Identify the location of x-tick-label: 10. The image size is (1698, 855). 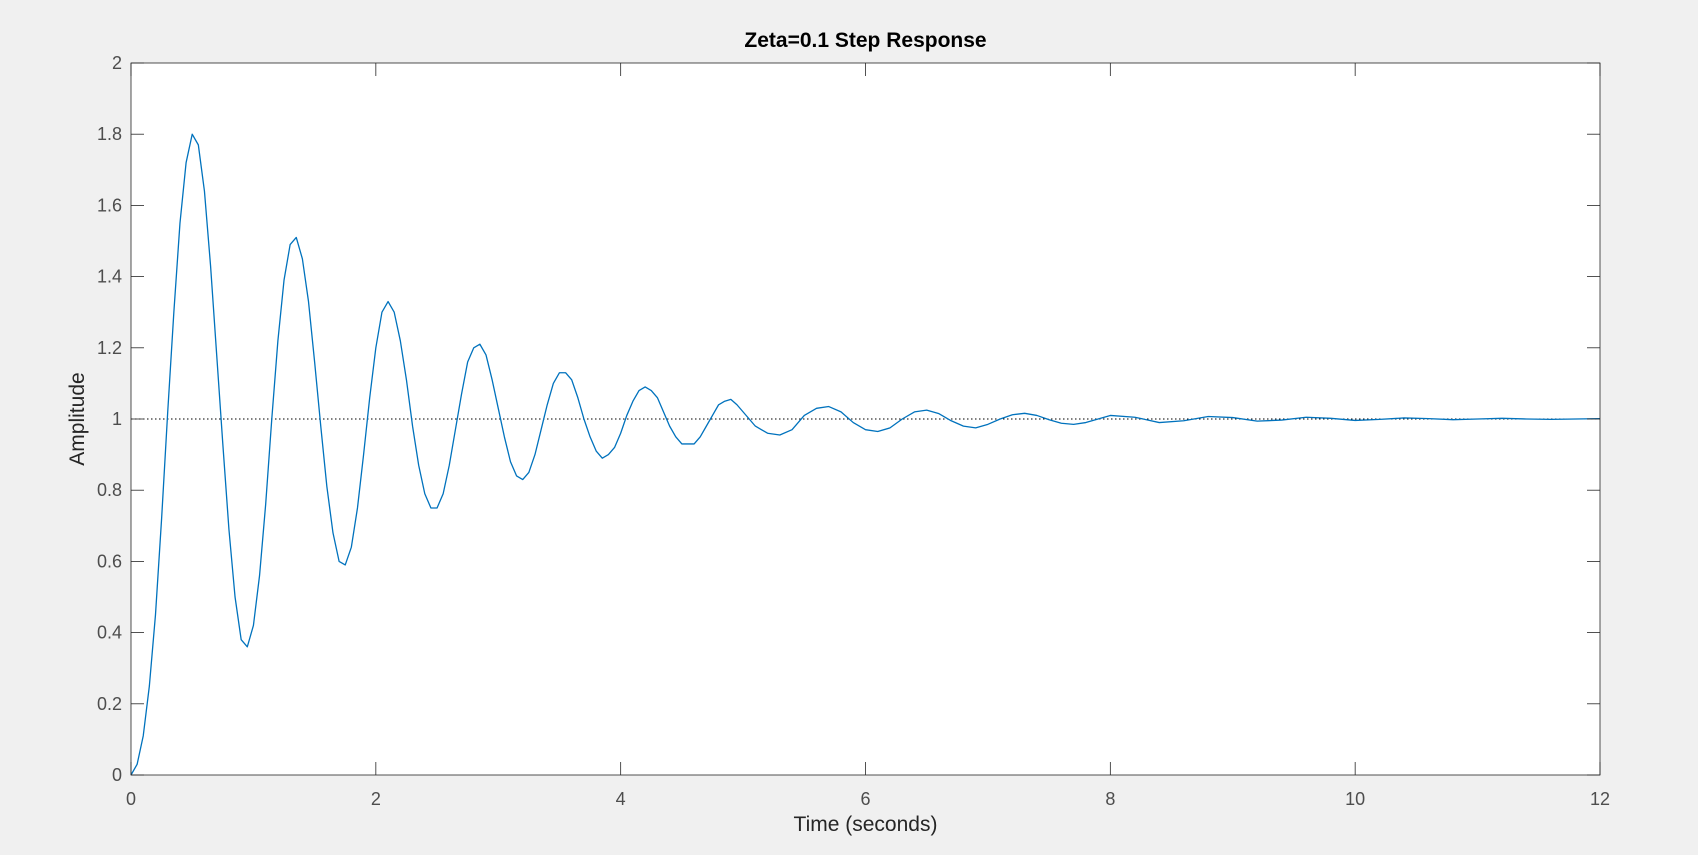
(1355, 799).